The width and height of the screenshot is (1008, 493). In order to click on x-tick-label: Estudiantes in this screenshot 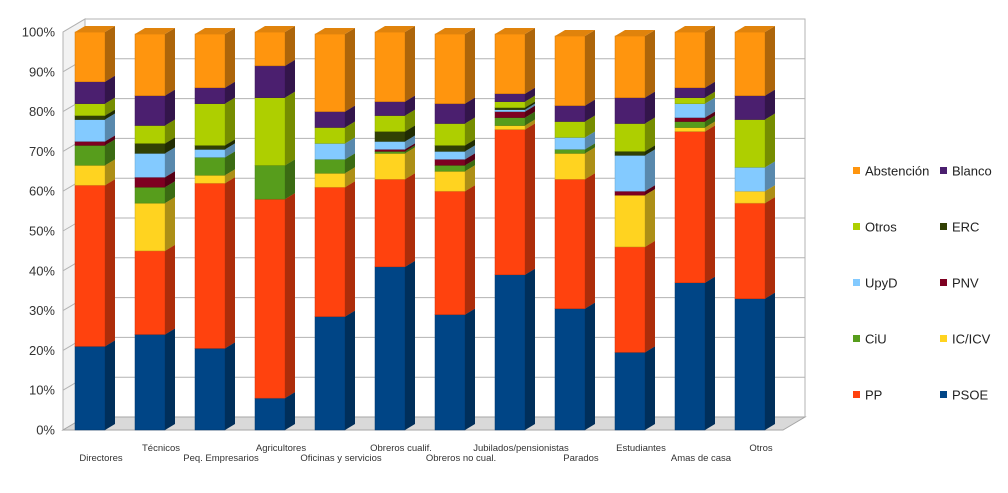, I will do `click(641, 448)`.